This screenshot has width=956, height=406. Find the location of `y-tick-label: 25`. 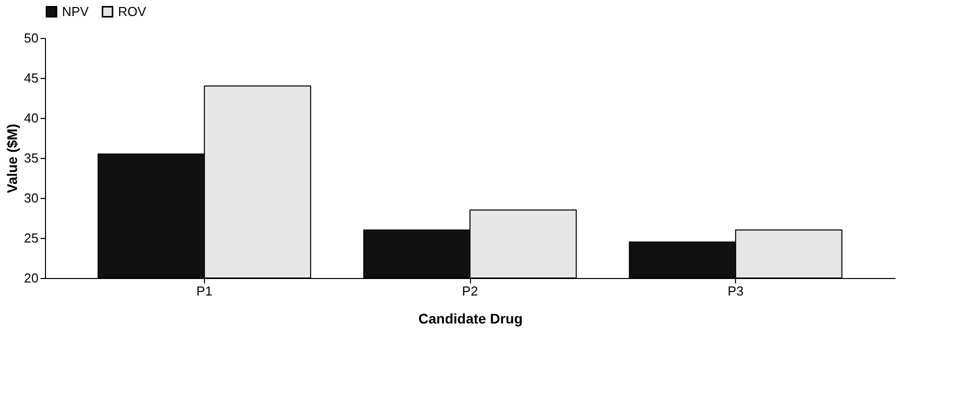

y-tick-label: 25 is located at coordinates (31, 238).